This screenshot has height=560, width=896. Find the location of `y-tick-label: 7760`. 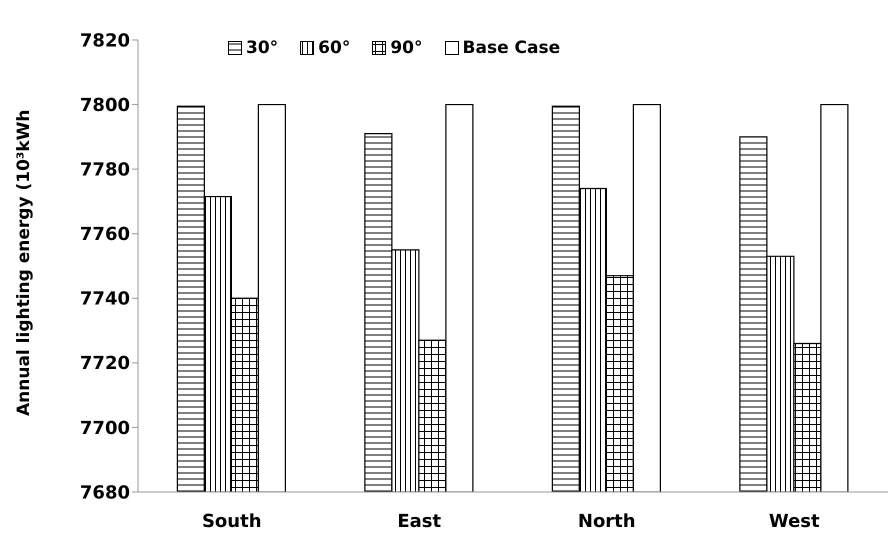

y-tick-label: 7760 is located at coordinates (105, 235).